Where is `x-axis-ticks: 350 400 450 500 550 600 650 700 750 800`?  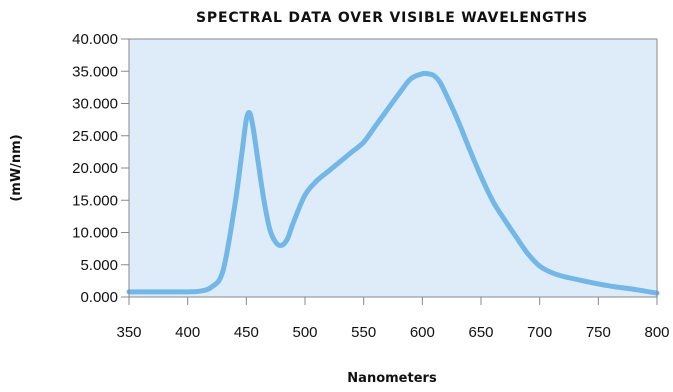
x-axis-ticks: 350 400 450 500 550 600 650 700 750 800 is located at coordinates (393, 319).